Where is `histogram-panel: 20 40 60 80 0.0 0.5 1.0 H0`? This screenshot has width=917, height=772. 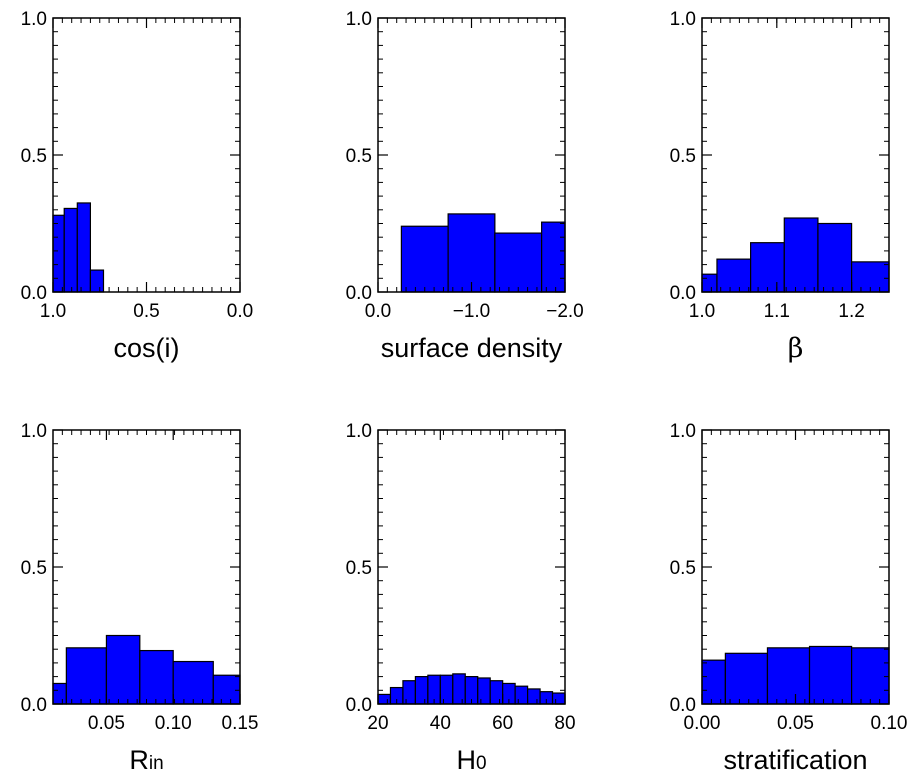
histogram-panel: 20 40 60 80 0.0 0.5 1.0 H0 is located at coordinates (461, 596).